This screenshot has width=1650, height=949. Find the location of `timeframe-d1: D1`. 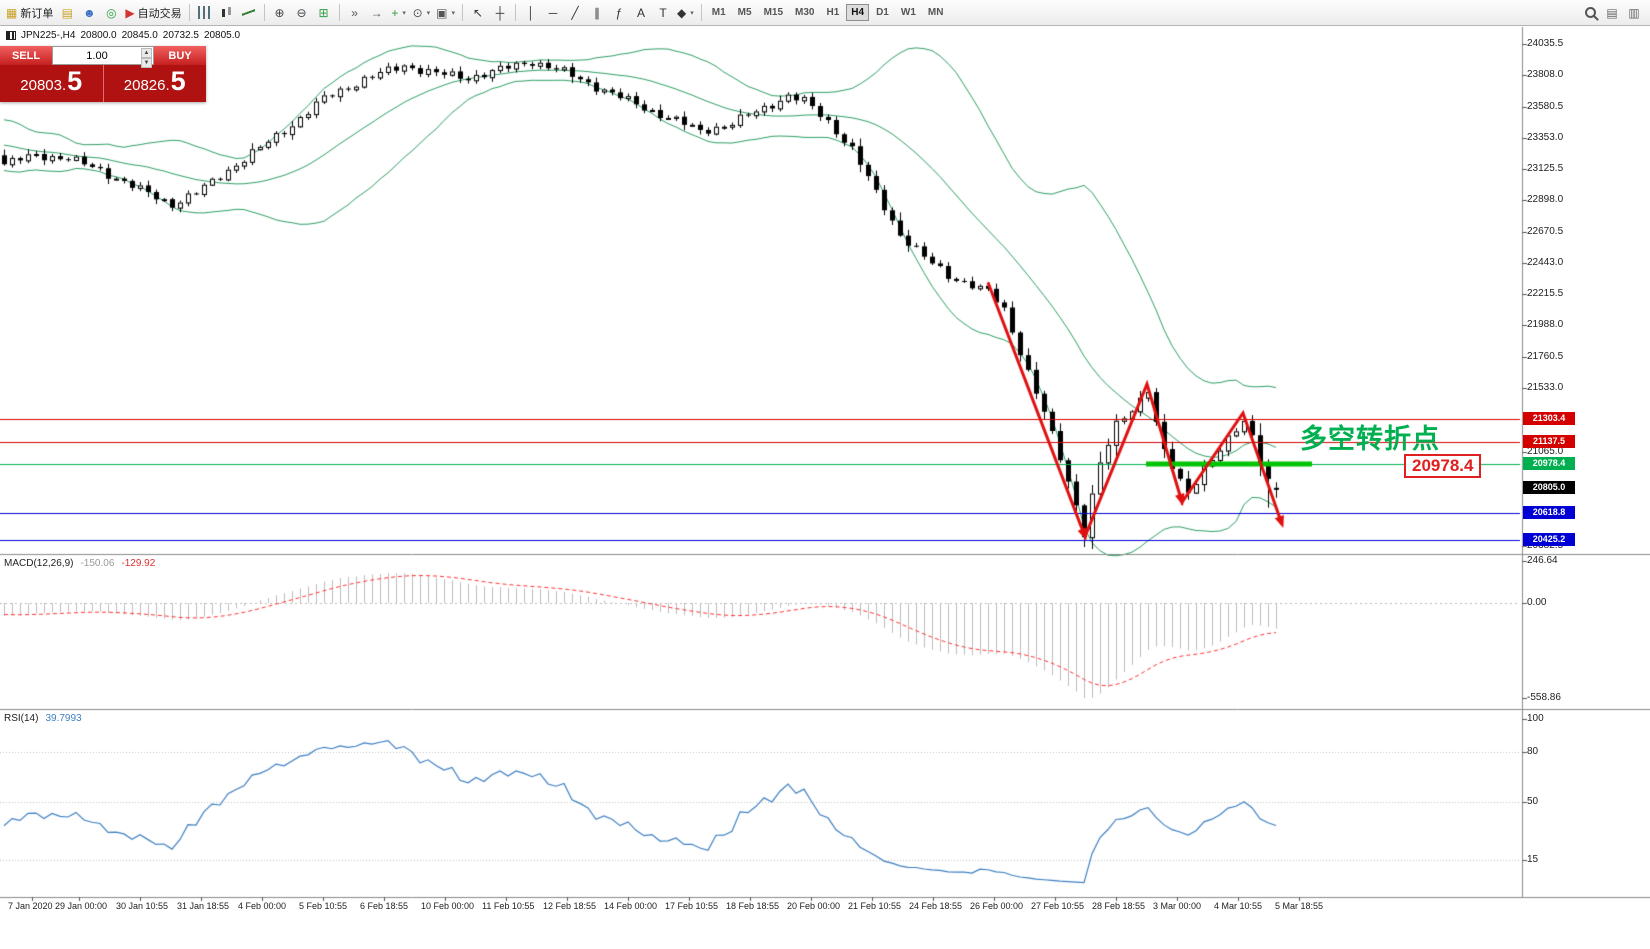

timeframe-d1: D1 is located at coordinates (882, 12).